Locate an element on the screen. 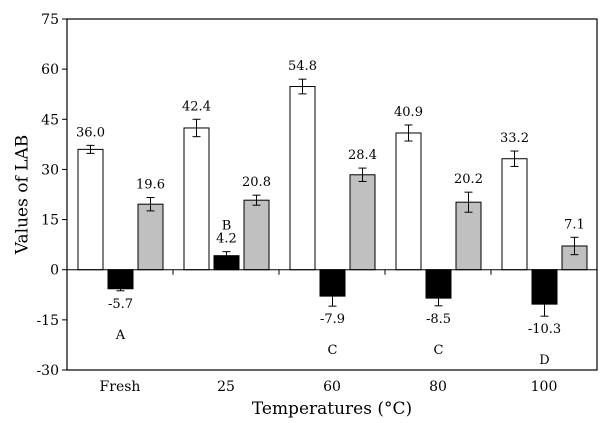  bar-b-Fresh is located at coordinates (150, 237).